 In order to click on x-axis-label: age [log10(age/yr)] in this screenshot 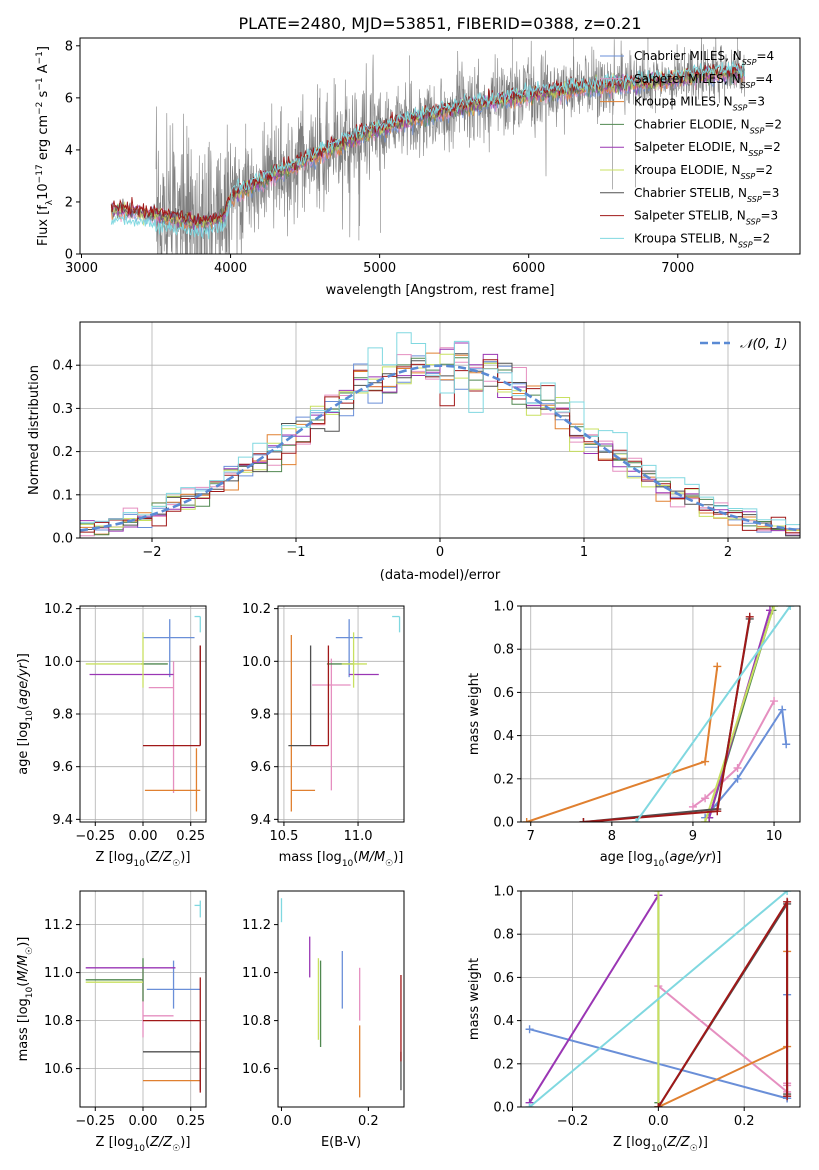, I will do `click(661, 859)`.